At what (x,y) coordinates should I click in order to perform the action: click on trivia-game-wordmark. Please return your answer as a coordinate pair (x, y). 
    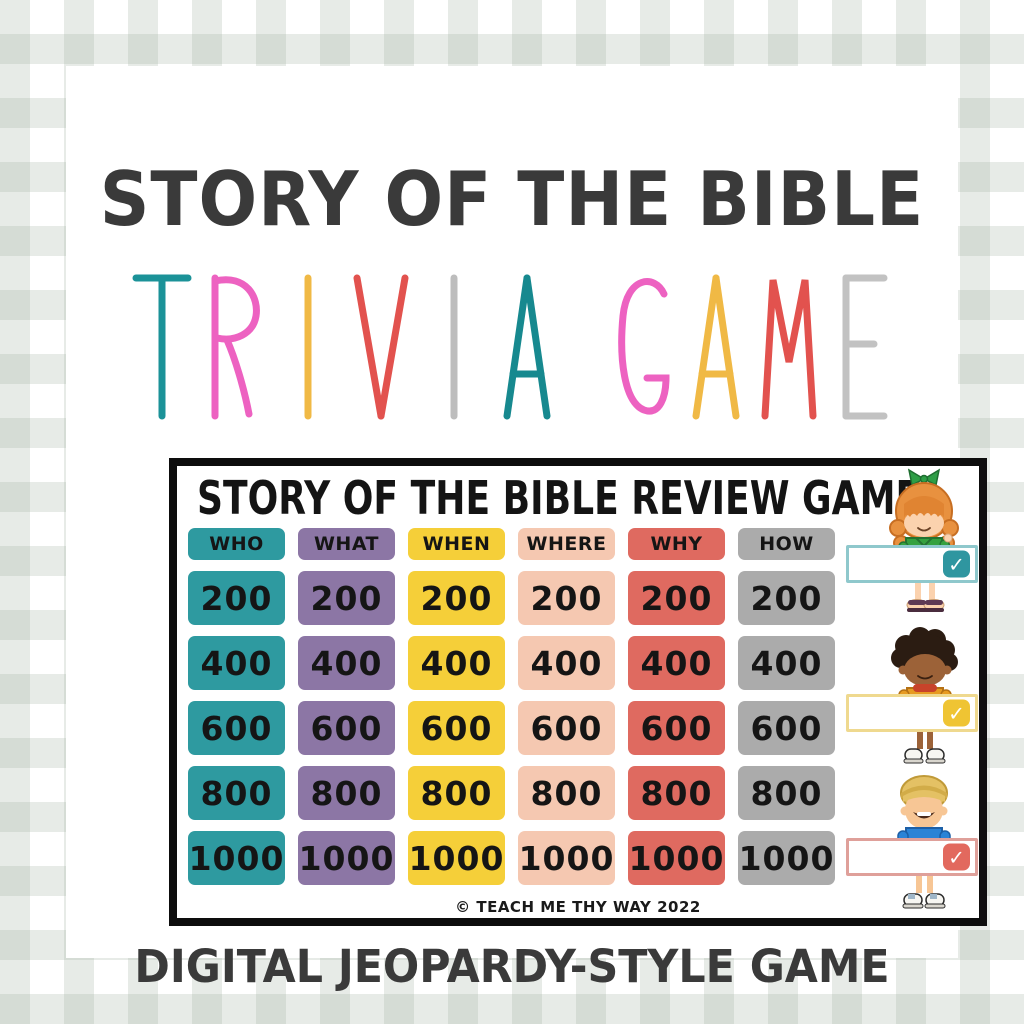
    Looking at the image, I should click on (512, 346).